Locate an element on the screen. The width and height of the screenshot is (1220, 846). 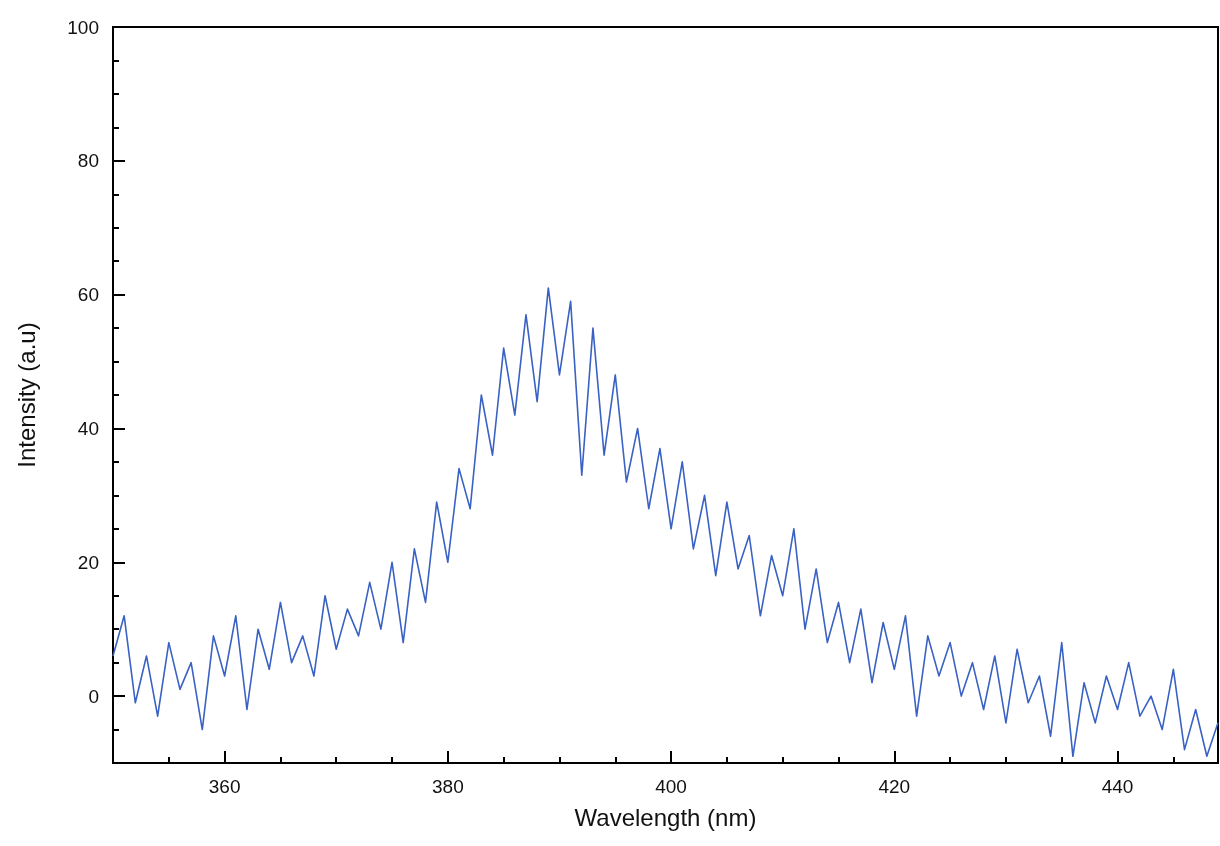
y-axis-title: Intensity (a.u) is located at coordinates (26, 395).